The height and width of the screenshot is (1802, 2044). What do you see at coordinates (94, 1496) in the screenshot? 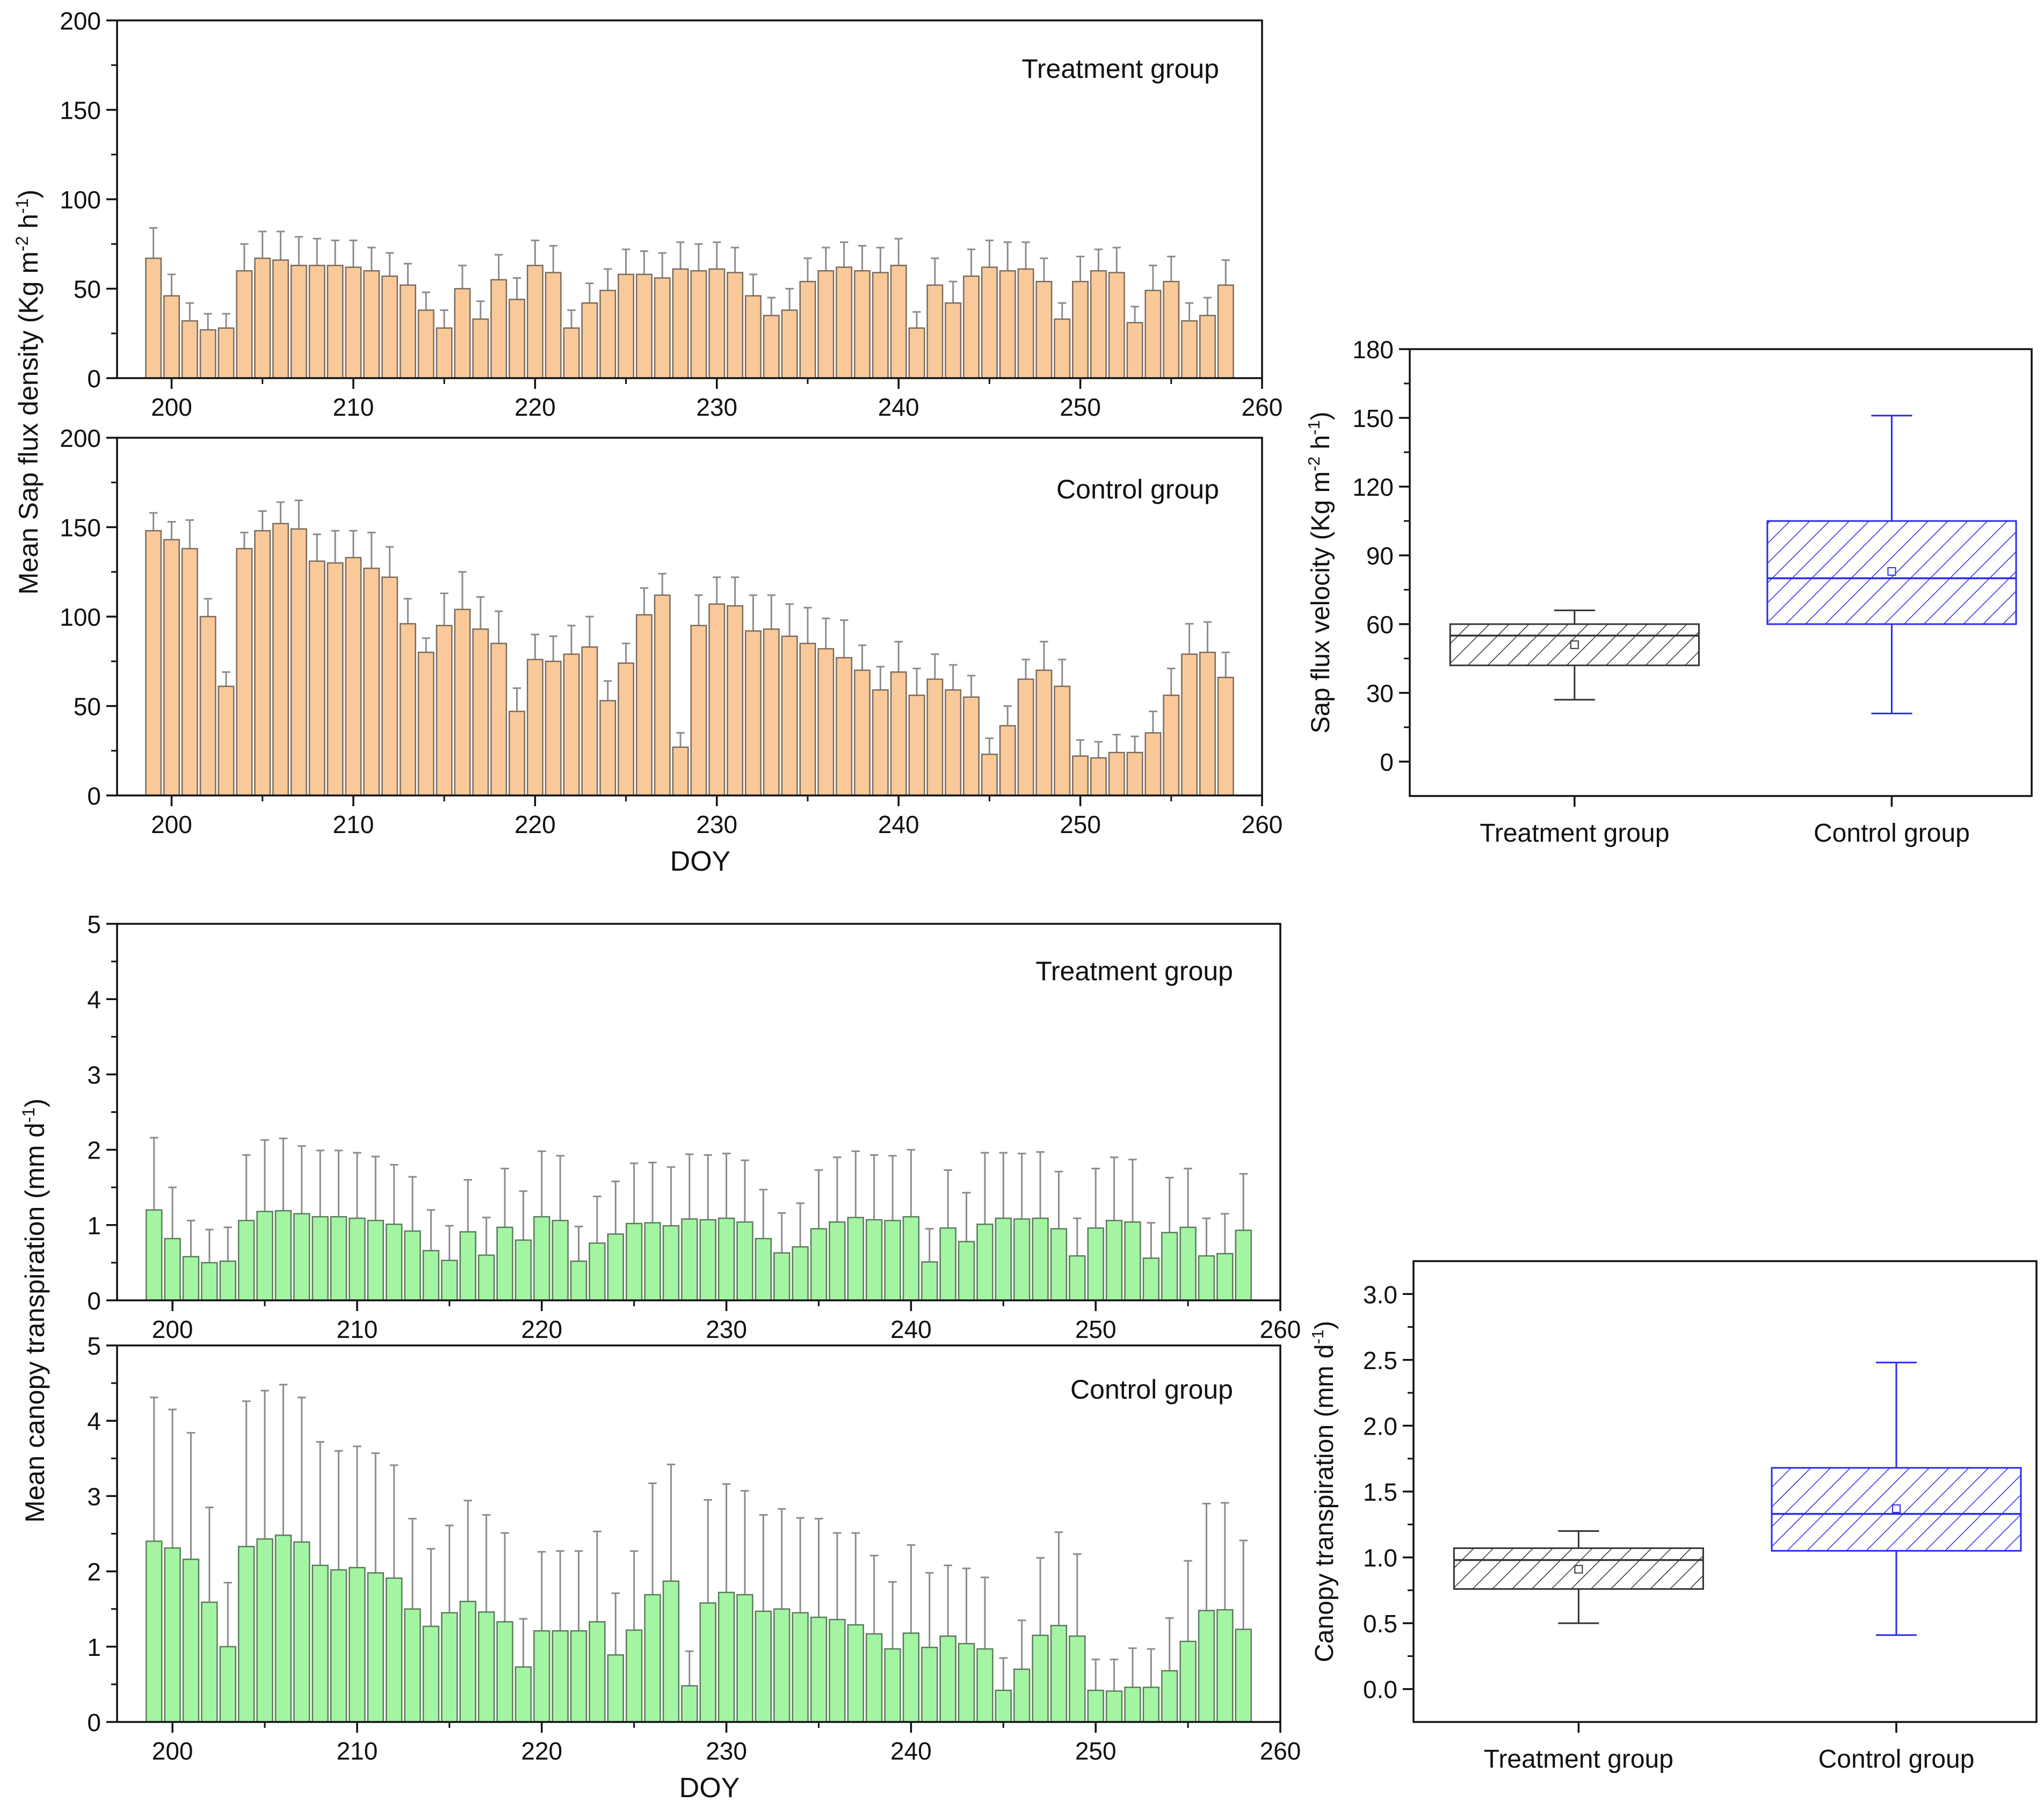
I see `y-tick-label: 3` at bounding box center [94, 1496].